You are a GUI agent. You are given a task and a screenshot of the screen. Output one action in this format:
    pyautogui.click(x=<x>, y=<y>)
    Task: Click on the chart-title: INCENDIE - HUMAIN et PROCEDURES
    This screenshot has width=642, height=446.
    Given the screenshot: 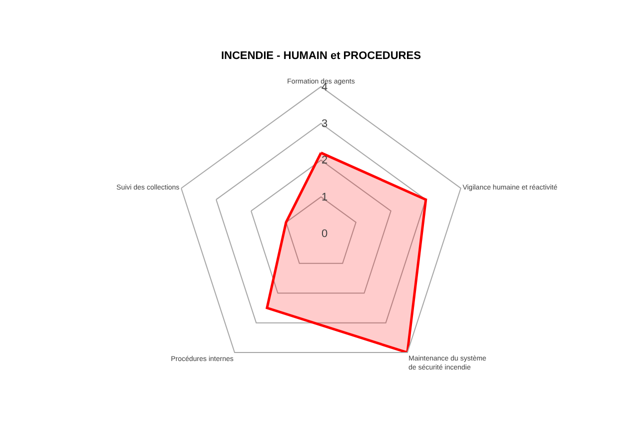 What is the action you would take?
    pyautogui.click(x=321, y=56)
    